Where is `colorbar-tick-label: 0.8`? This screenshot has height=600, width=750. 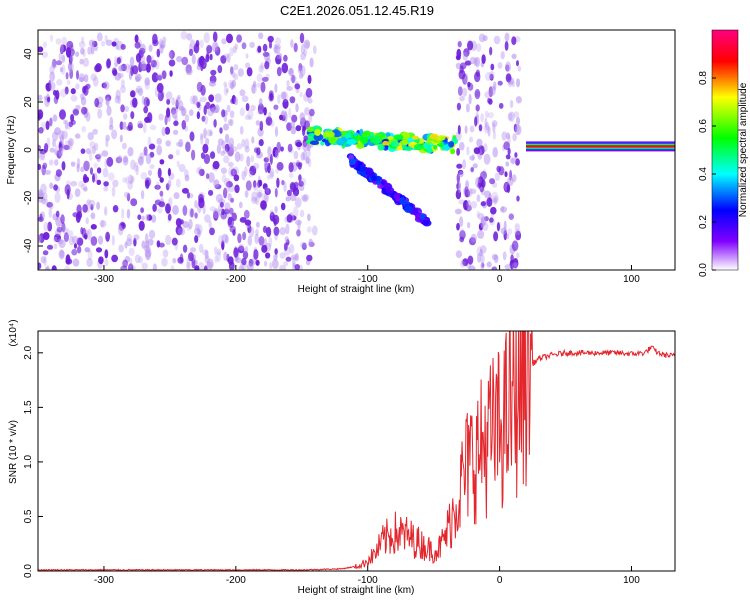 colorbar-tick-label: 0.8 is located at coordinates (703, 78).